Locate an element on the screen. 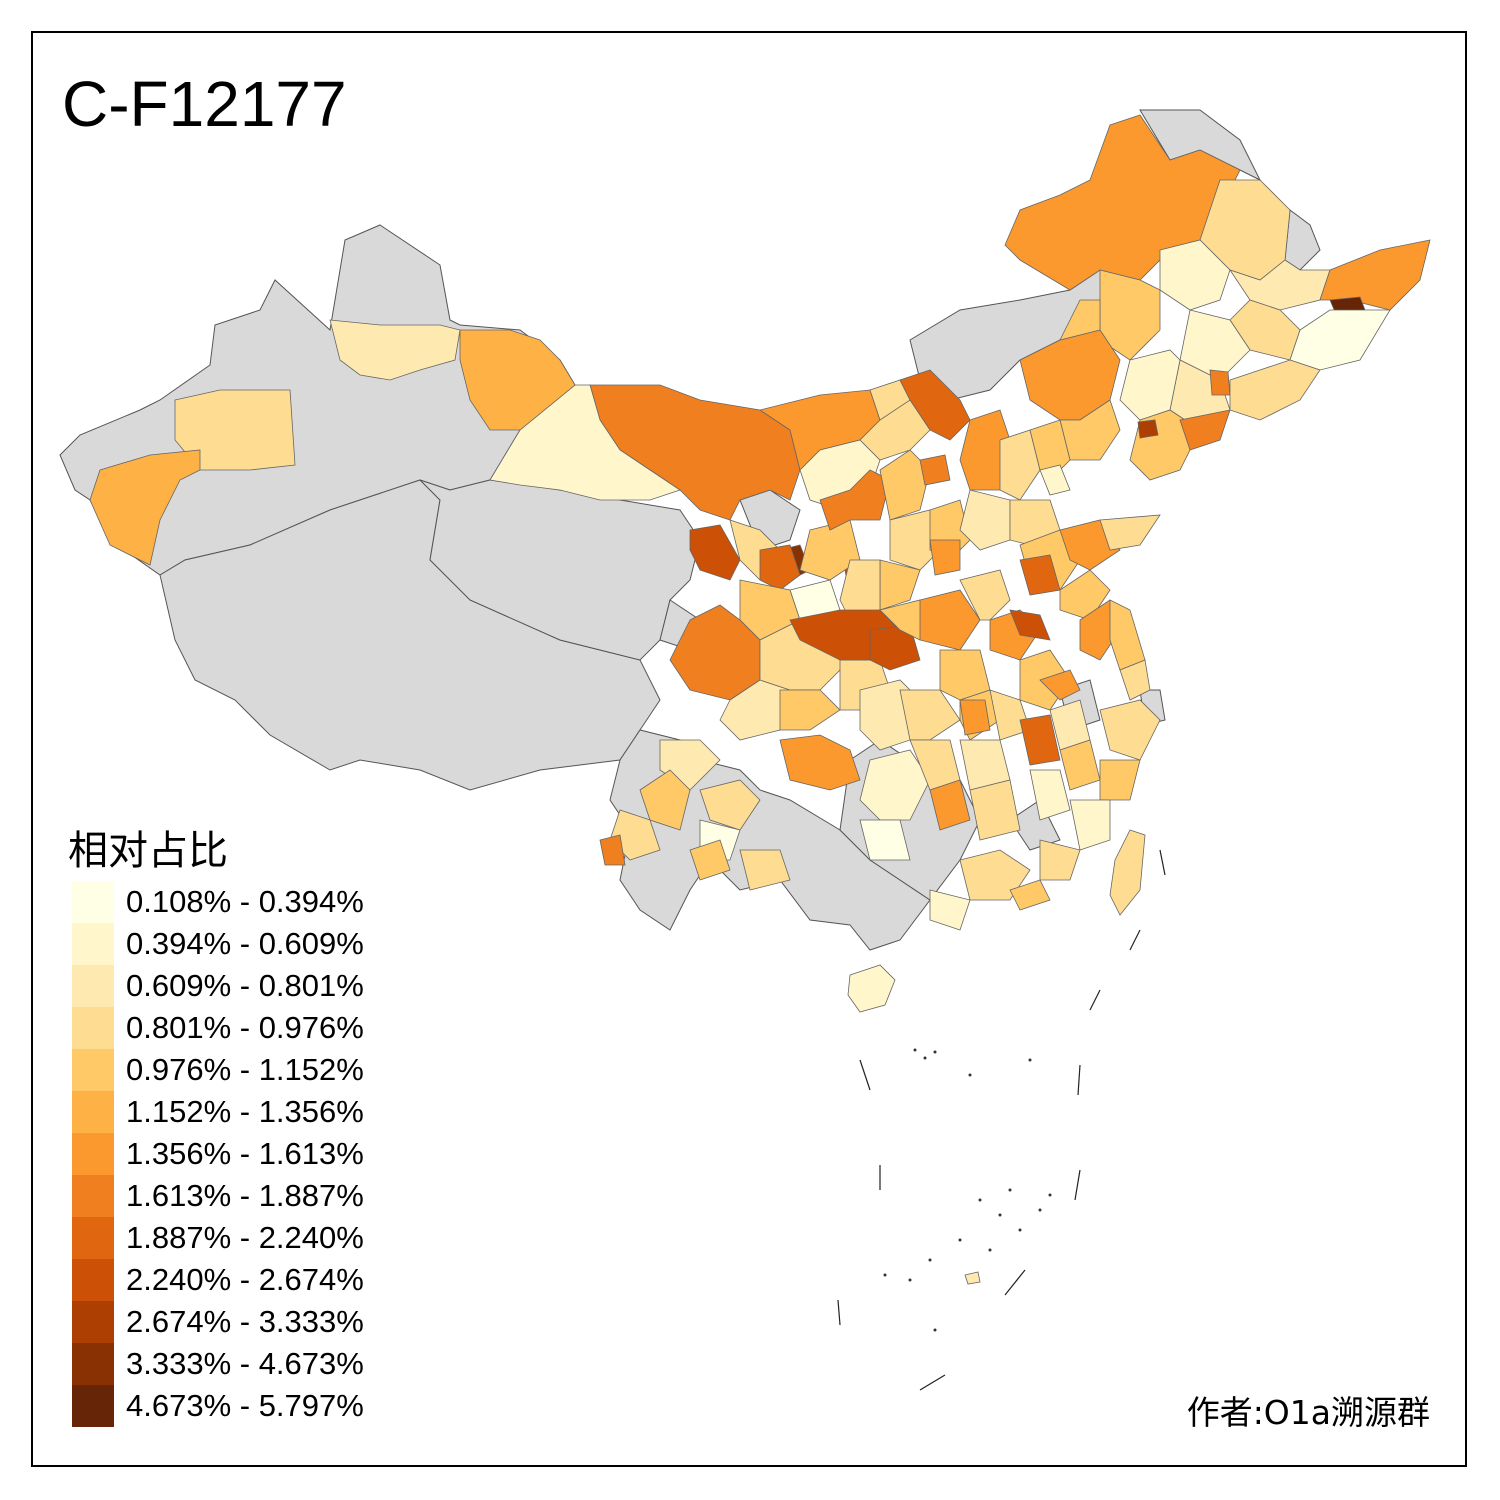  legend-label: 0.609% - 0.801% is located at coordinates (245, 985).